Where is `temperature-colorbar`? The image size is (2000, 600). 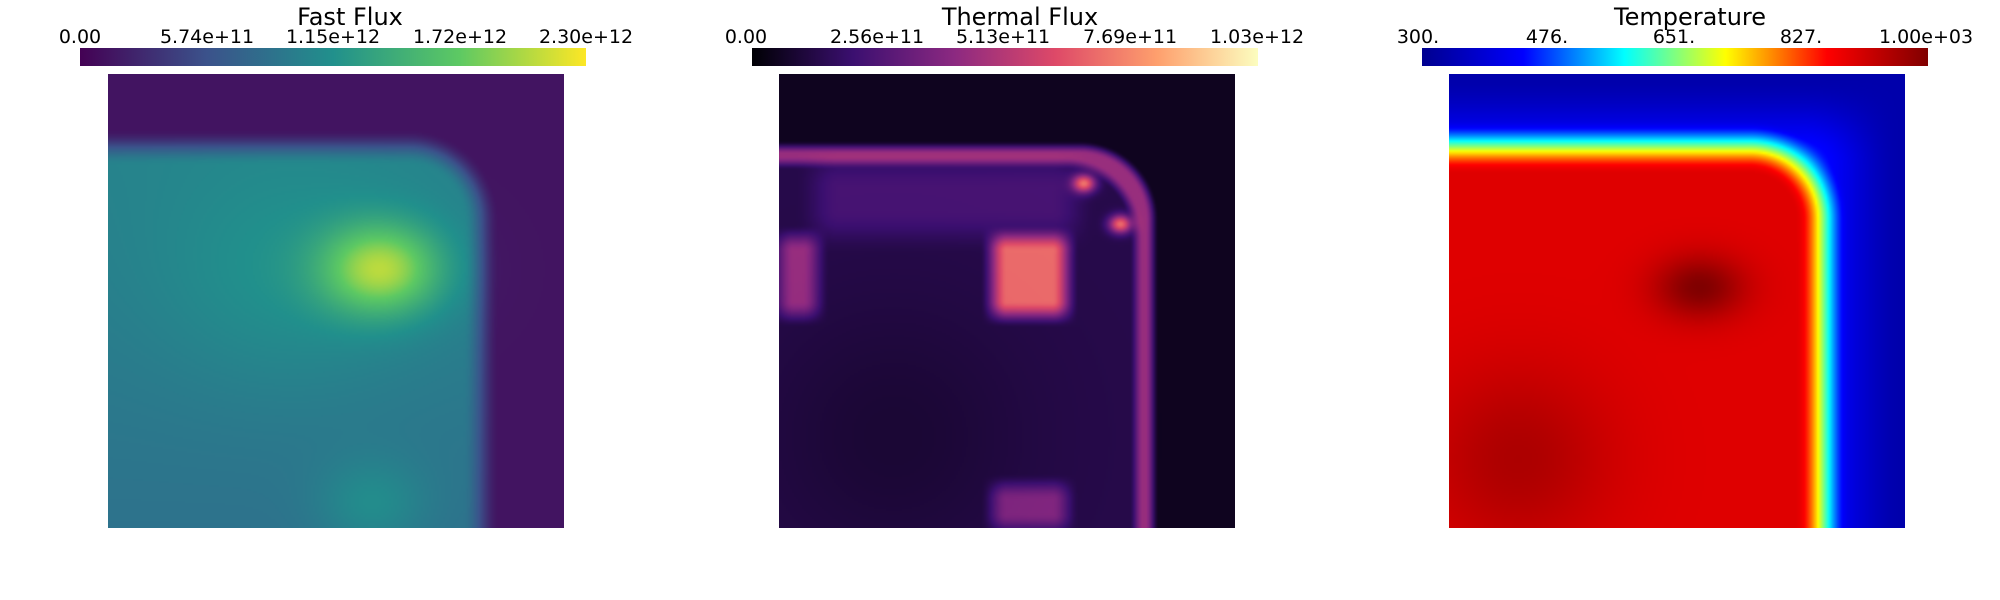 temperature-colorbar is located at coordinates (1675, 57).